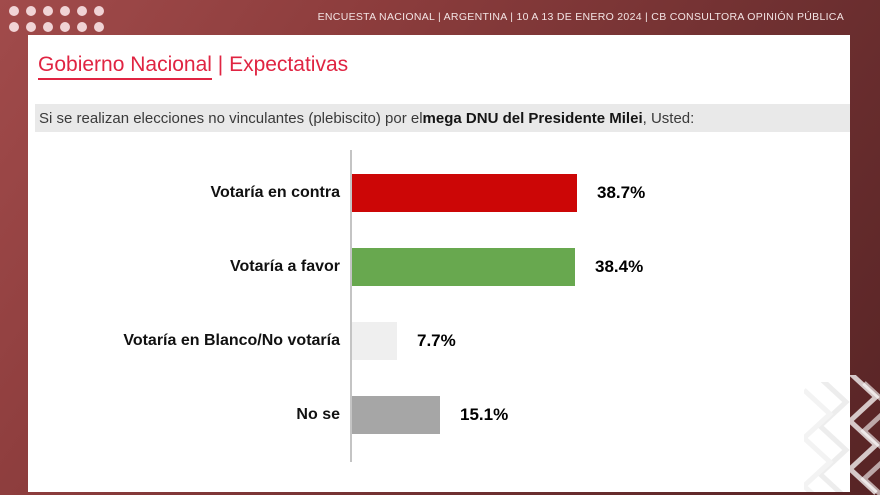 Image resolution: width=880 pixels, height=495 pixels. I want to click on chevron-pattern-light-icon, so click(827, 437).